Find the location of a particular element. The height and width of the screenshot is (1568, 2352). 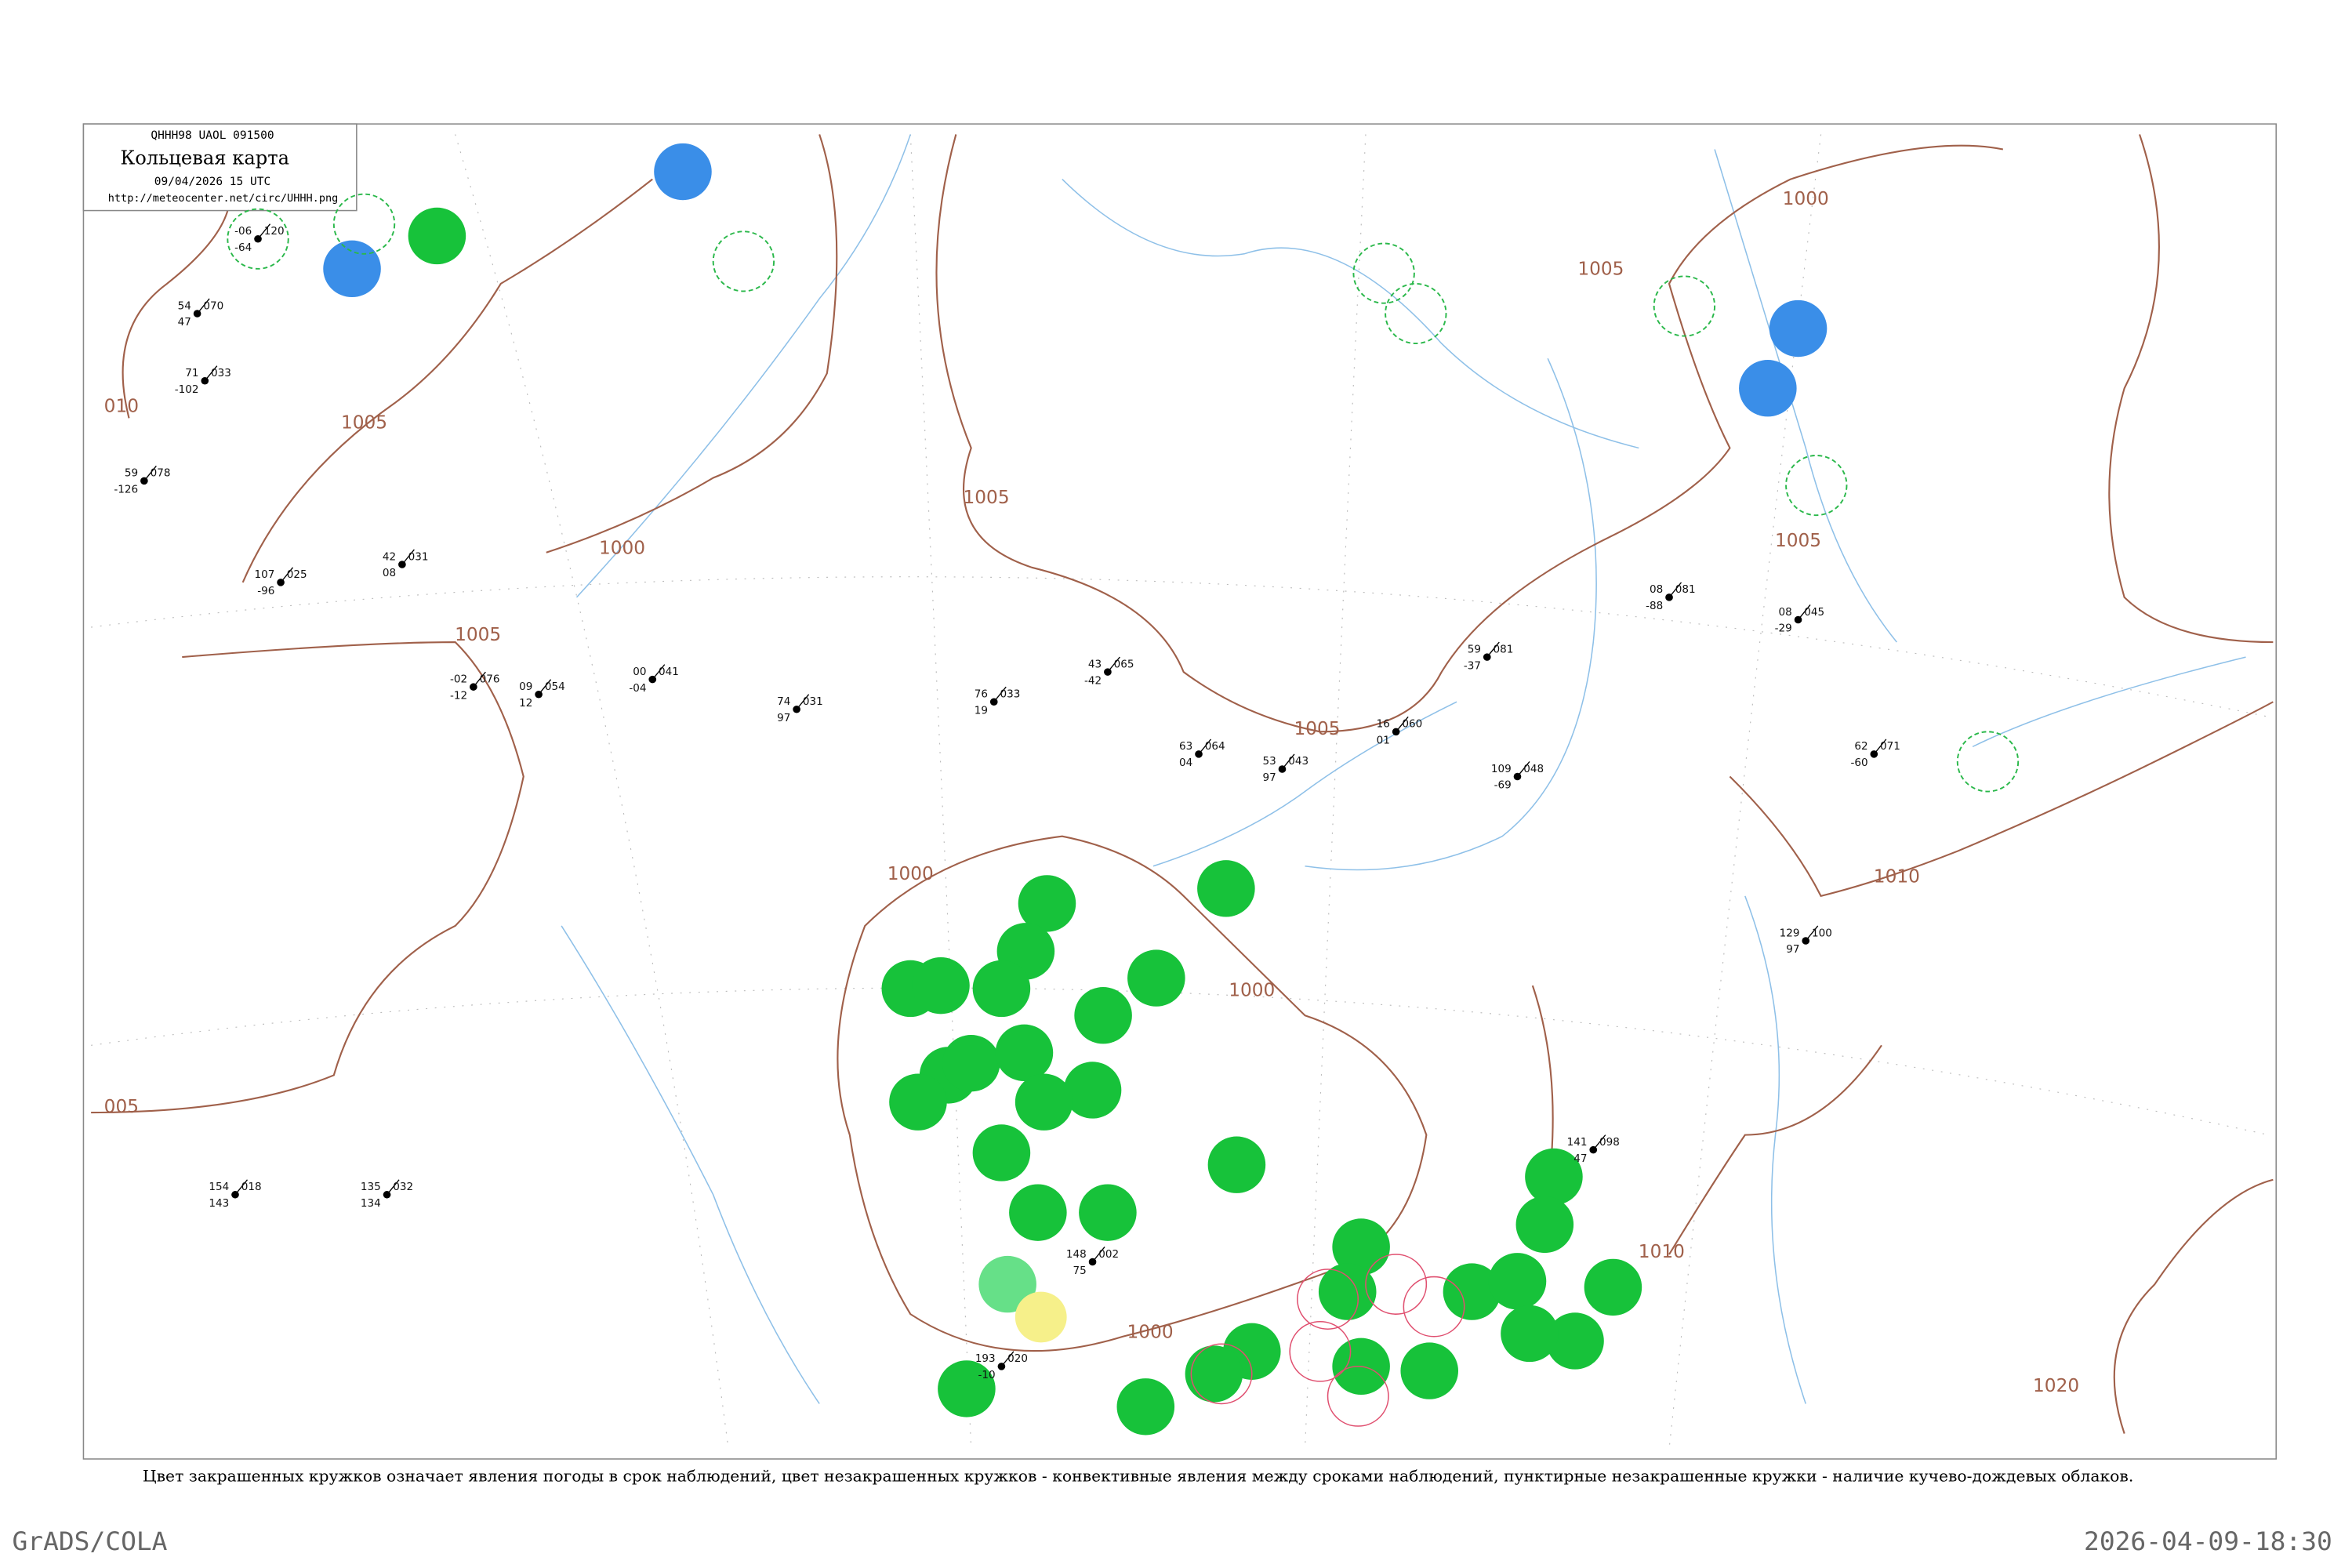

station: 74 031 97 is located at coordinates (800, 709).